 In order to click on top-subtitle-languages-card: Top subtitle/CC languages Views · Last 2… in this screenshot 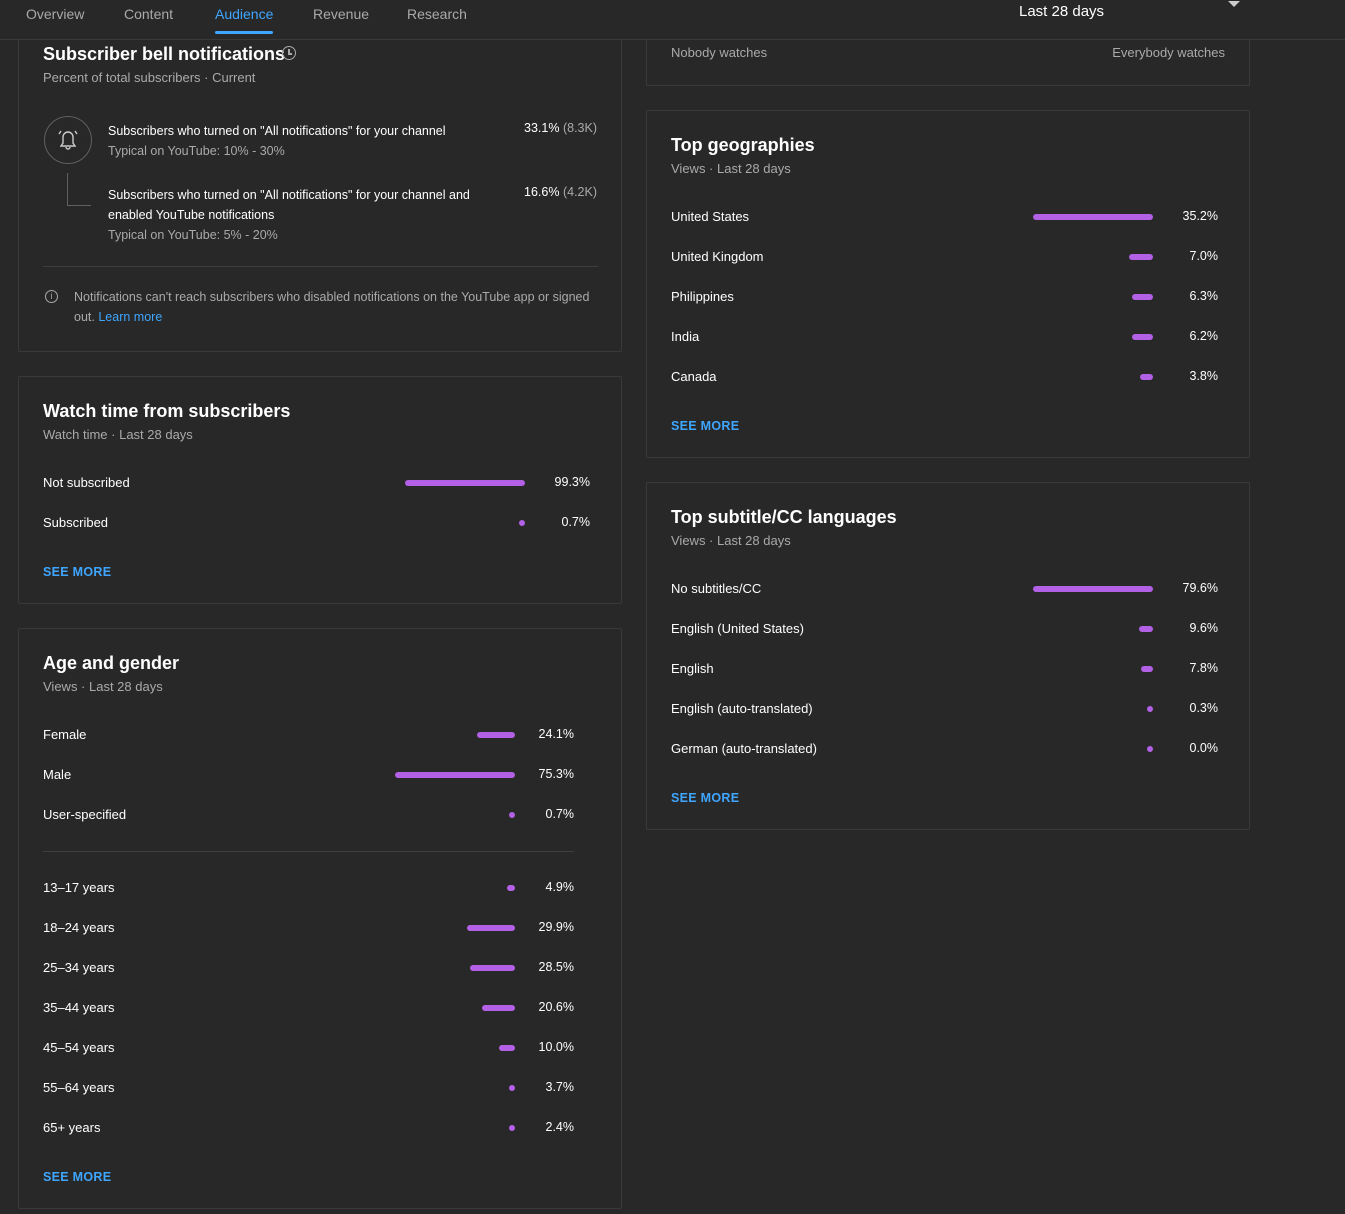, I will do `click(948, 656)`.